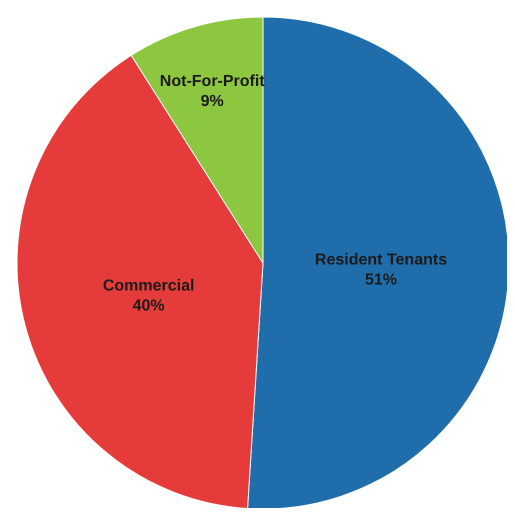  What do you see at coordinates (381, 260) in the screenshot?
I see `slice-label: Resident Tenants` at bounding box center [381, 260].